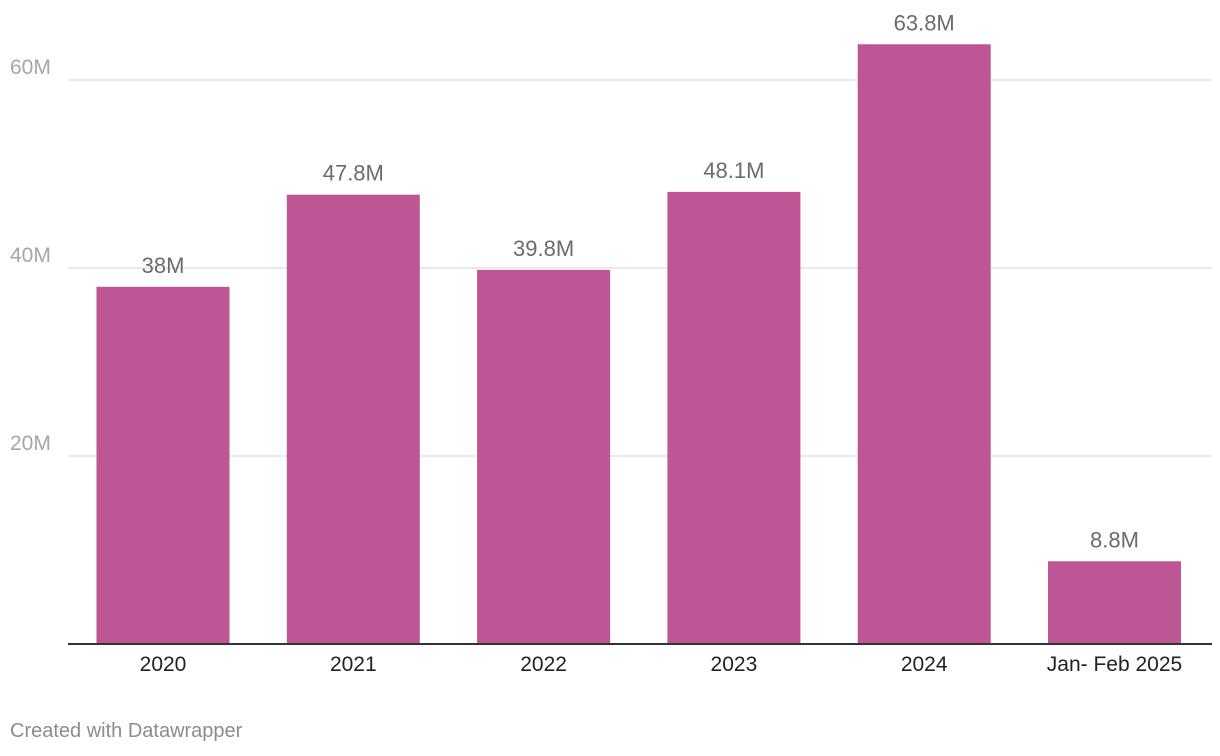  What do you see at coordinates (30, 255) in the screenshot?
I see `y-tick-label: 40M` at bounding box center [30, 255].